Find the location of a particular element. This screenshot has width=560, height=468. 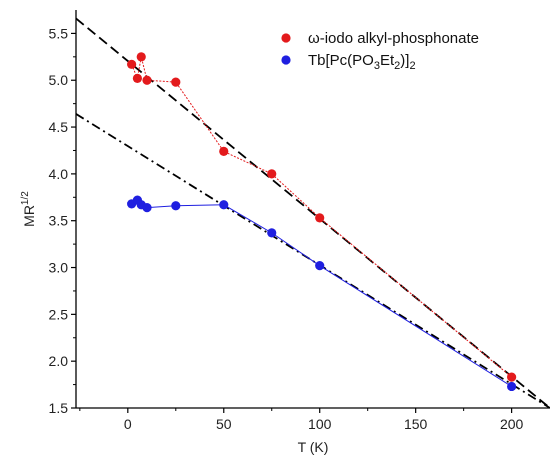

y-tick-label: 2.0 is located at coordinates (59, 361).